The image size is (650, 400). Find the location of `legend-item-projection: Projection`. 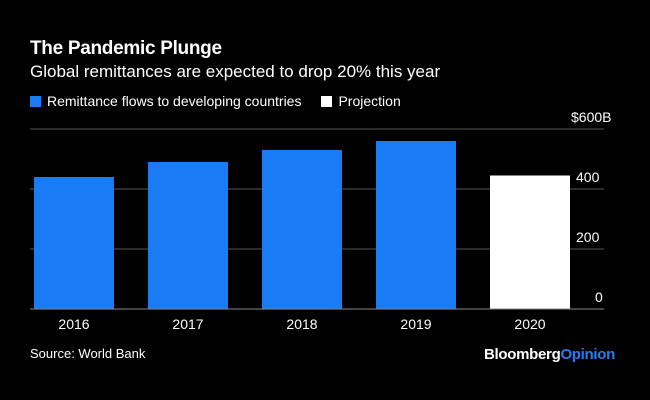

legend-item-projection: Projection is located at coordinates (361, 101).